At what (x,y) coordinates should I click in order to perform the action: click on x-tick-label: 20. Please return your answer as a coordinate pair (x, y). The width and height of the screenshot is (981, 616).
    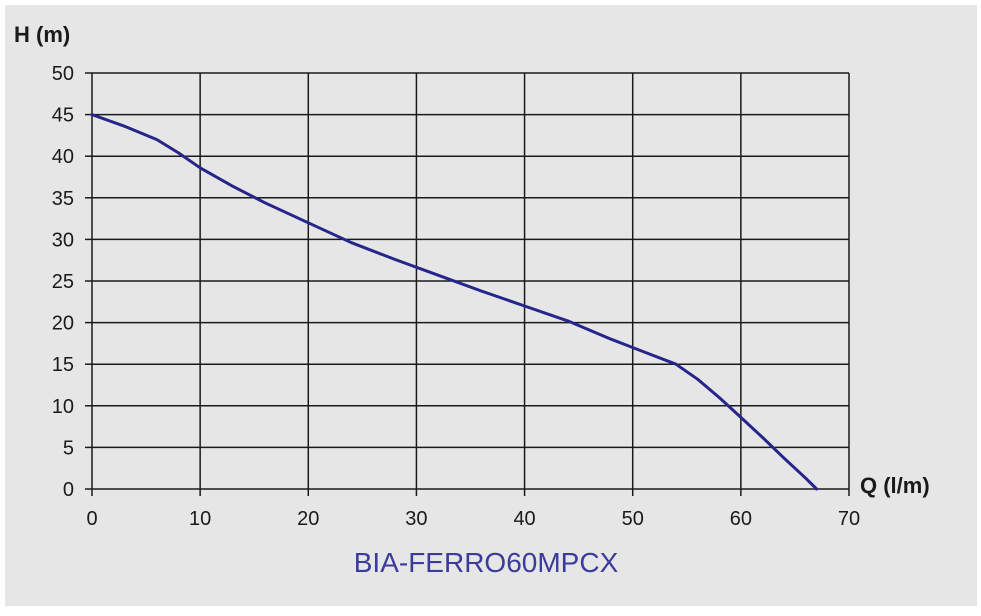
    Looking at the image, I should click on (308, 519).